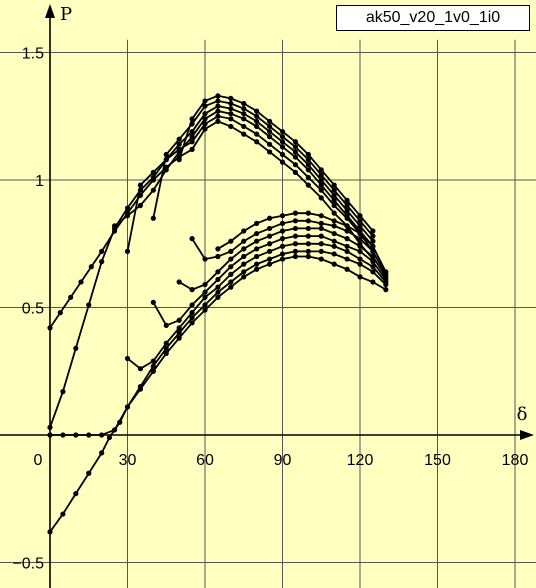  What do you see at coordinates (433, 18) in the screenshot?
I see `chart-id-badge: ak50_v20_1v0_1i0` at bounding box center [433, 18].